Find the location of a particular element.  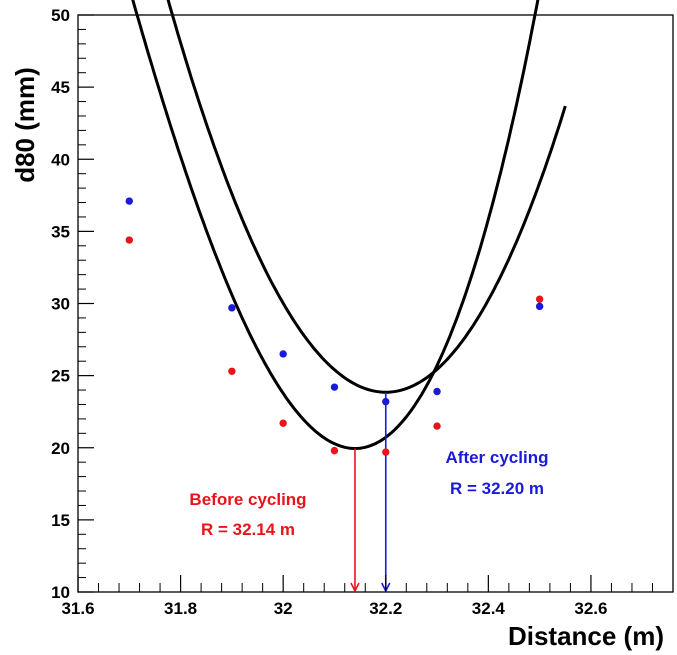

before-cycling-label: Before cycling is located at coordinates (247, 499).